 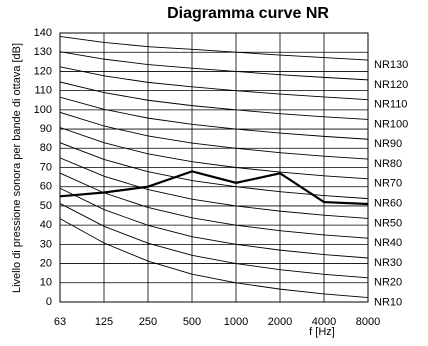 What do you see at coordinates (46, 225) in the screenshot?
I see `y-tick-label: 40` at bounding box center [46, 225].